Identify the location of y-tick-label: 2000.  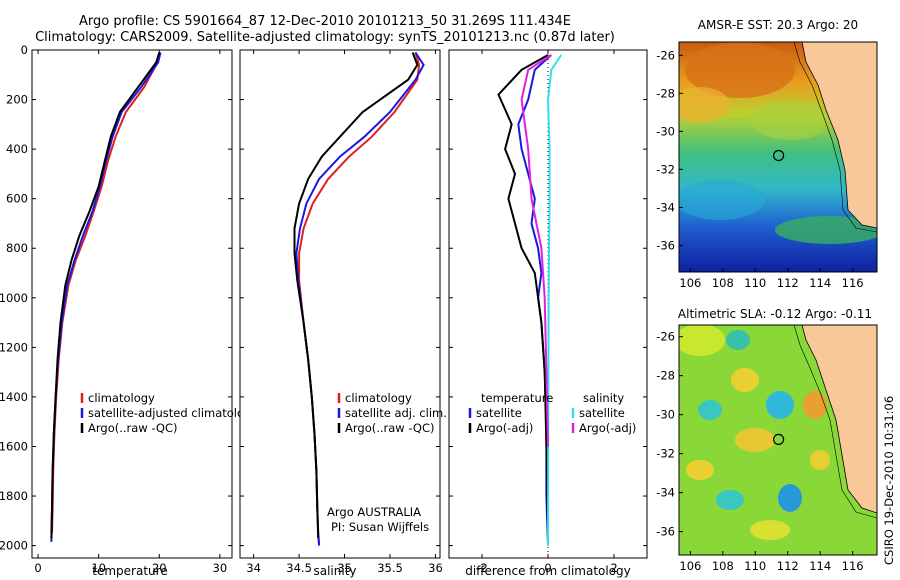
(14, 546).